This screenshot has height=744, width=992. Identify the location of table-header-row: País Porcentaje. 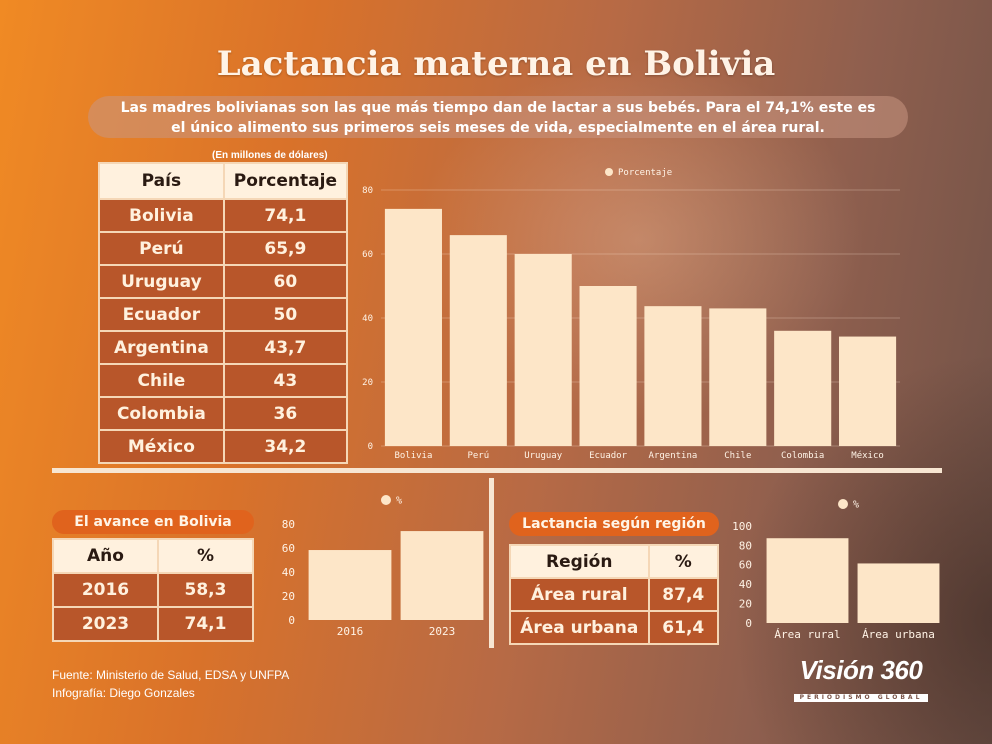
(223, 181).